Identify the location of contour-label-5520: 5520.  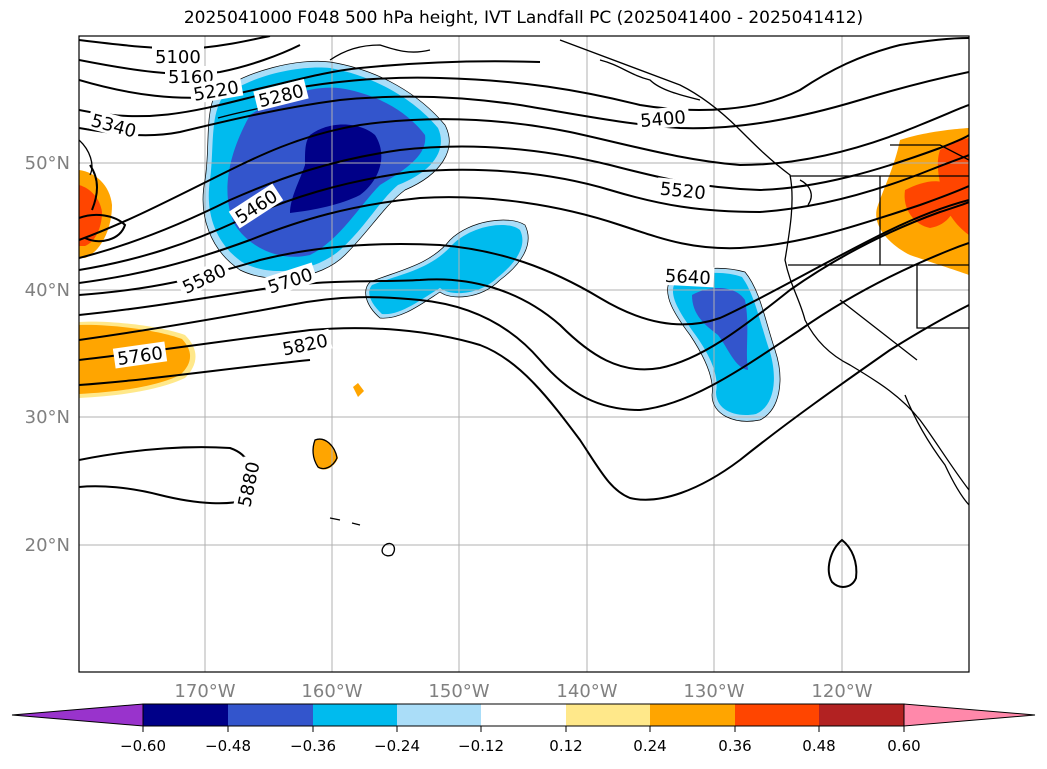
(683, 192).